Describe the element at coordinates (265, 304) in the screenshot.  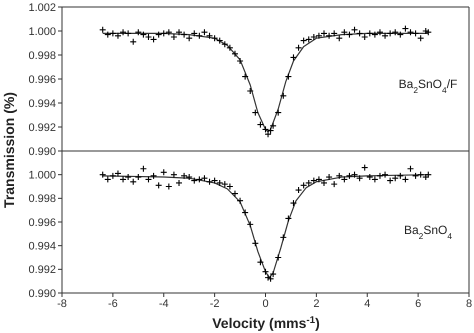
I see `x-tick-label: 0` at that location.